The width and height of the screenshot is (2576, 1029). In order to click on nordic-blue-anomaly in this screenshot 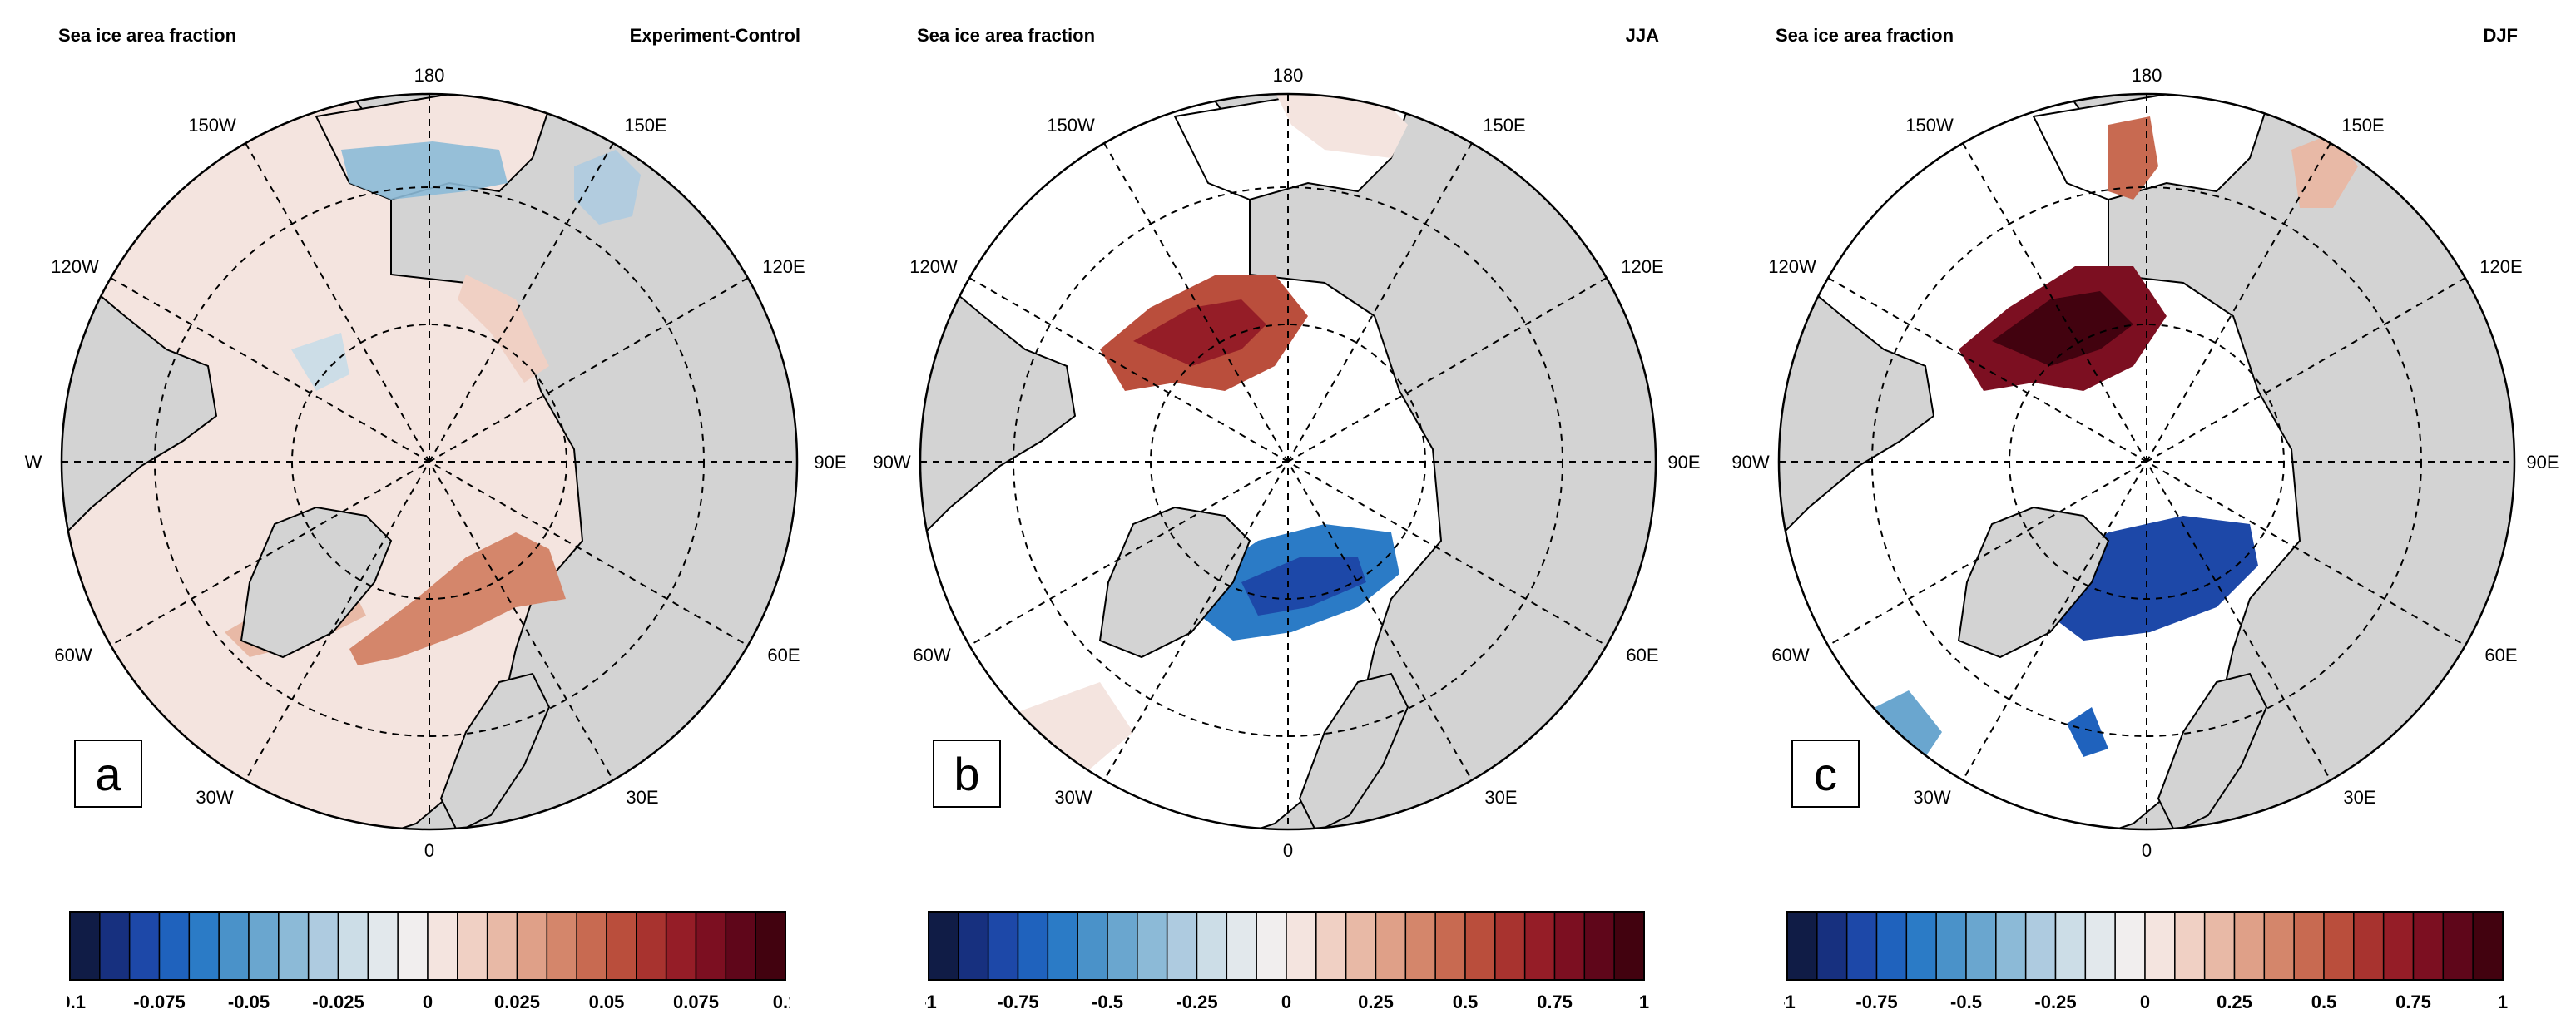, I will do `click(2087, 732)`.